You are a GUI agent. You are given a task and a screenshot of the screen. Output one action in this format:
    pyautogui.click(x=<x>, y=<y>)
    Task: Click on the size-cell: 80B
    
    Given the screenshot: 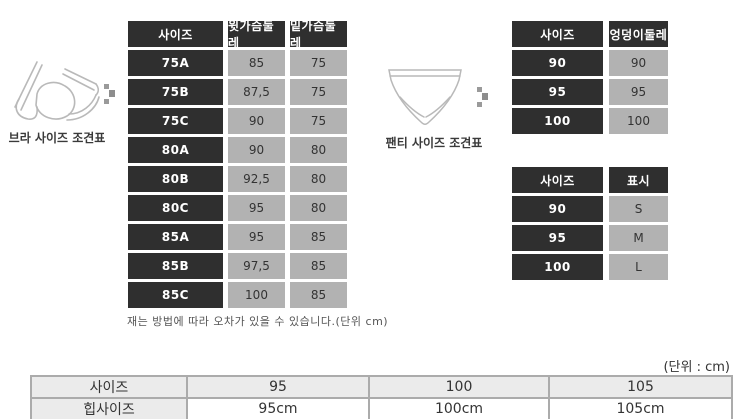 What is the action you would take?
    pyautogui.click(x=175, y=179)
    